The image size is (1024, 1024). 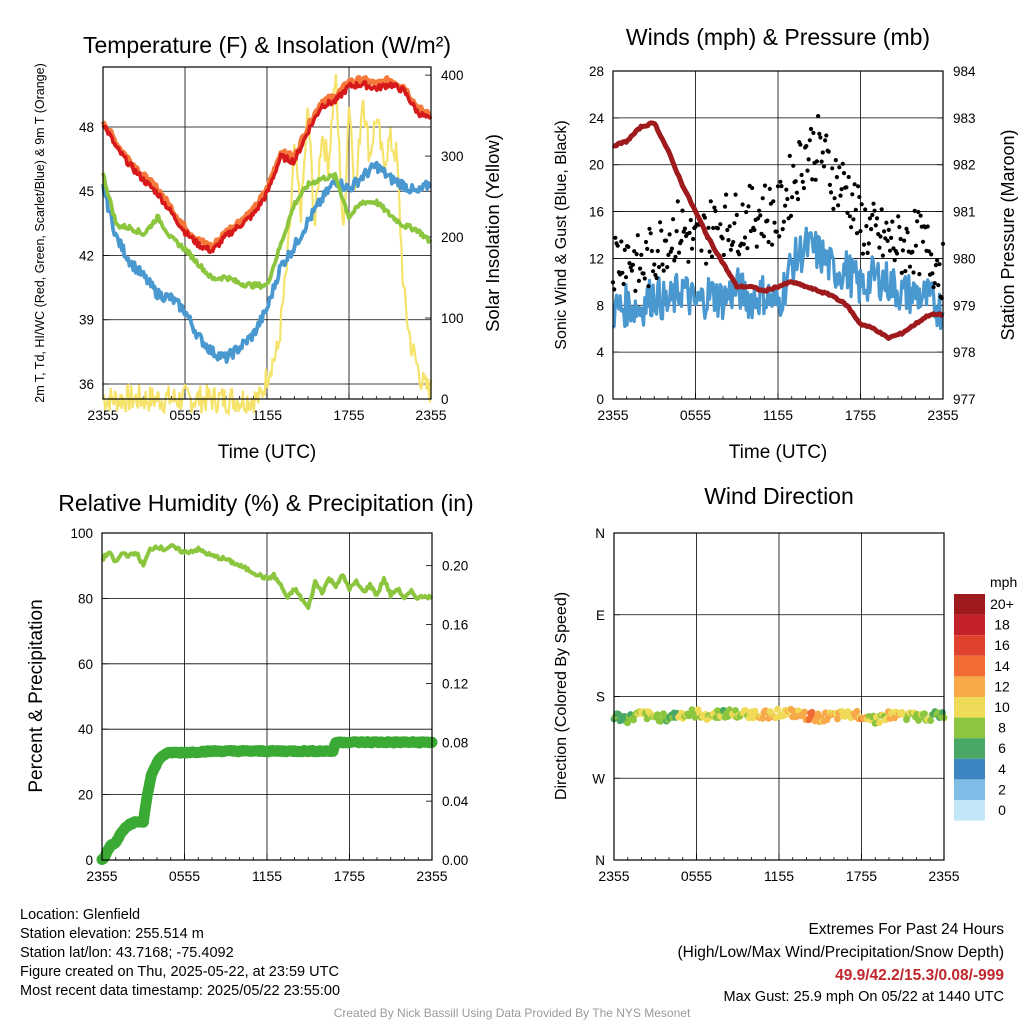 I want to click on dewpoint-series-line, so click(x=266, y=262).